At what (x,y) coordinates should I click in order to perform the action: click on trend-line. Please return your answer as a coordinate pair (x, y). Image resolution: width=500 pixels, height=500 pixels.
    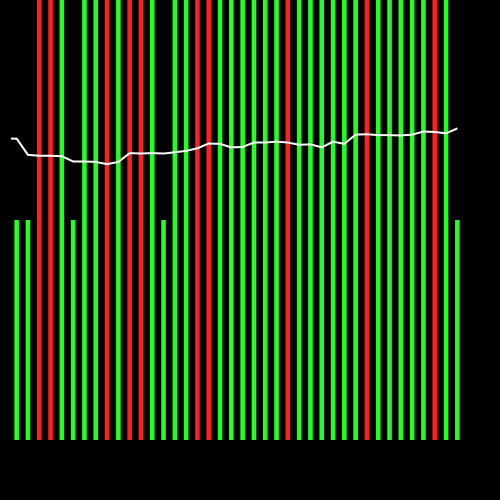
    Looking at the image, I should click on (234, 146).